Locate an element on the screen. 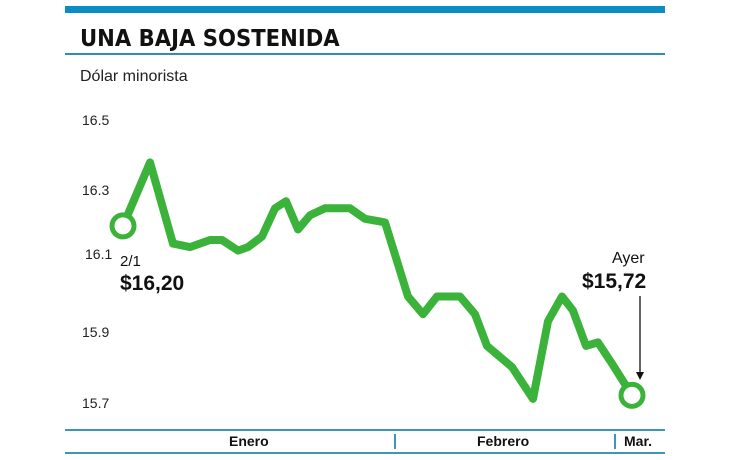 The width and height of the screenshot is (730, 460). end-arrow-head-icon is located at coordinates (640, 376).